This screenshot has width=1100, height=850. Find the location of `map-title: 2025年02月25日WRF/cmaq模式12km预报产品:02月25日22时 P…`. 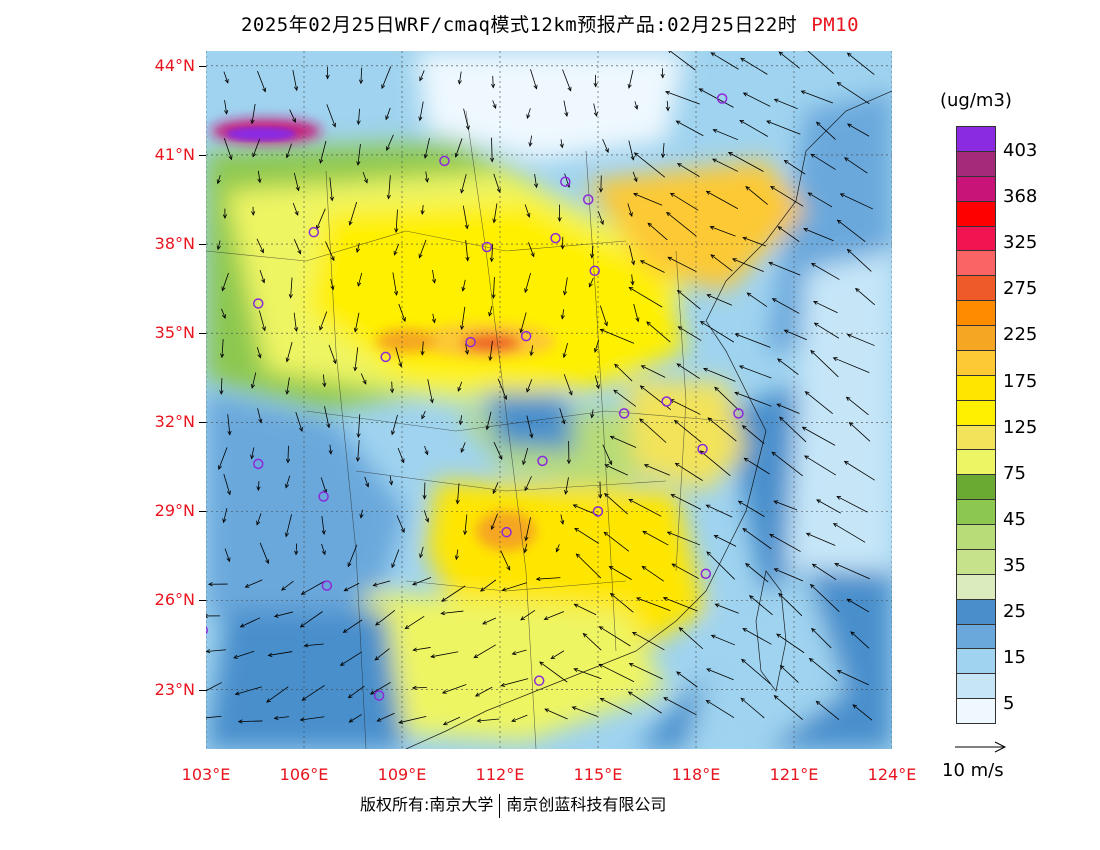

map-title: 2025年02月25日WRF/cmaq模式12km预报产品:02月25日22时 P… is located at coordinates (550, 23).